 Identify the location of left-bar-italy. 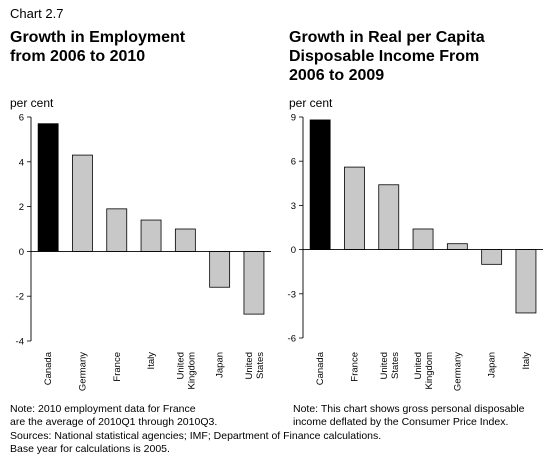
(151, 235).